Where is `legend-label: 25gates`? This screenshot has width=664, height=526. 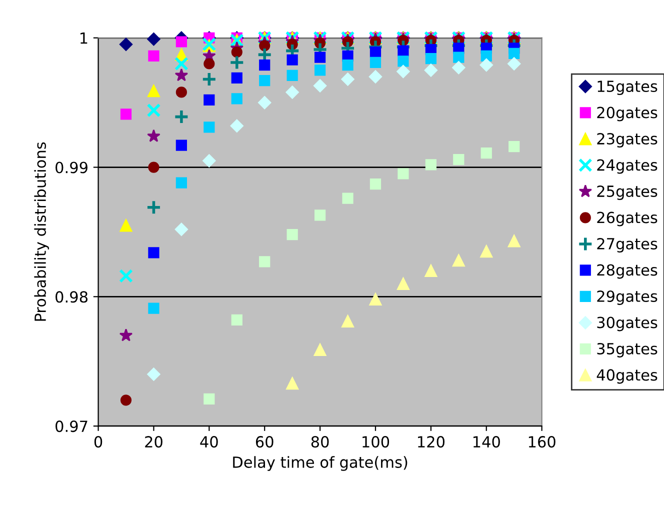
legend-label: 25gates is located at coordinates (627, 192).